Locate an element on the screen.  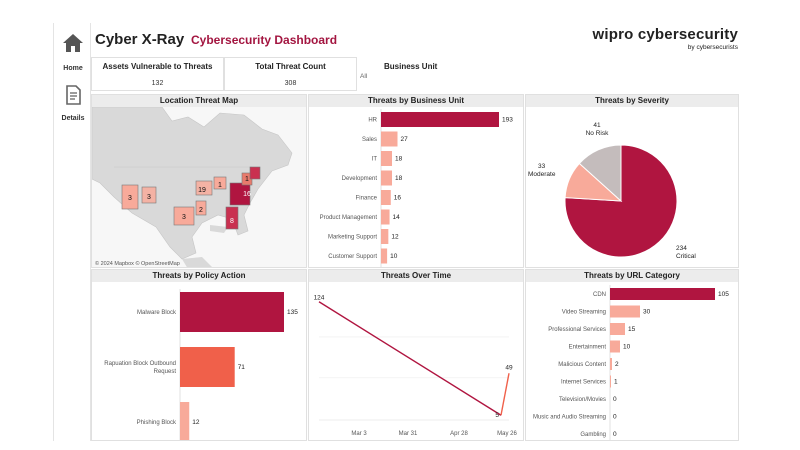
data-label: 1 is located at coordinates (616, 382).